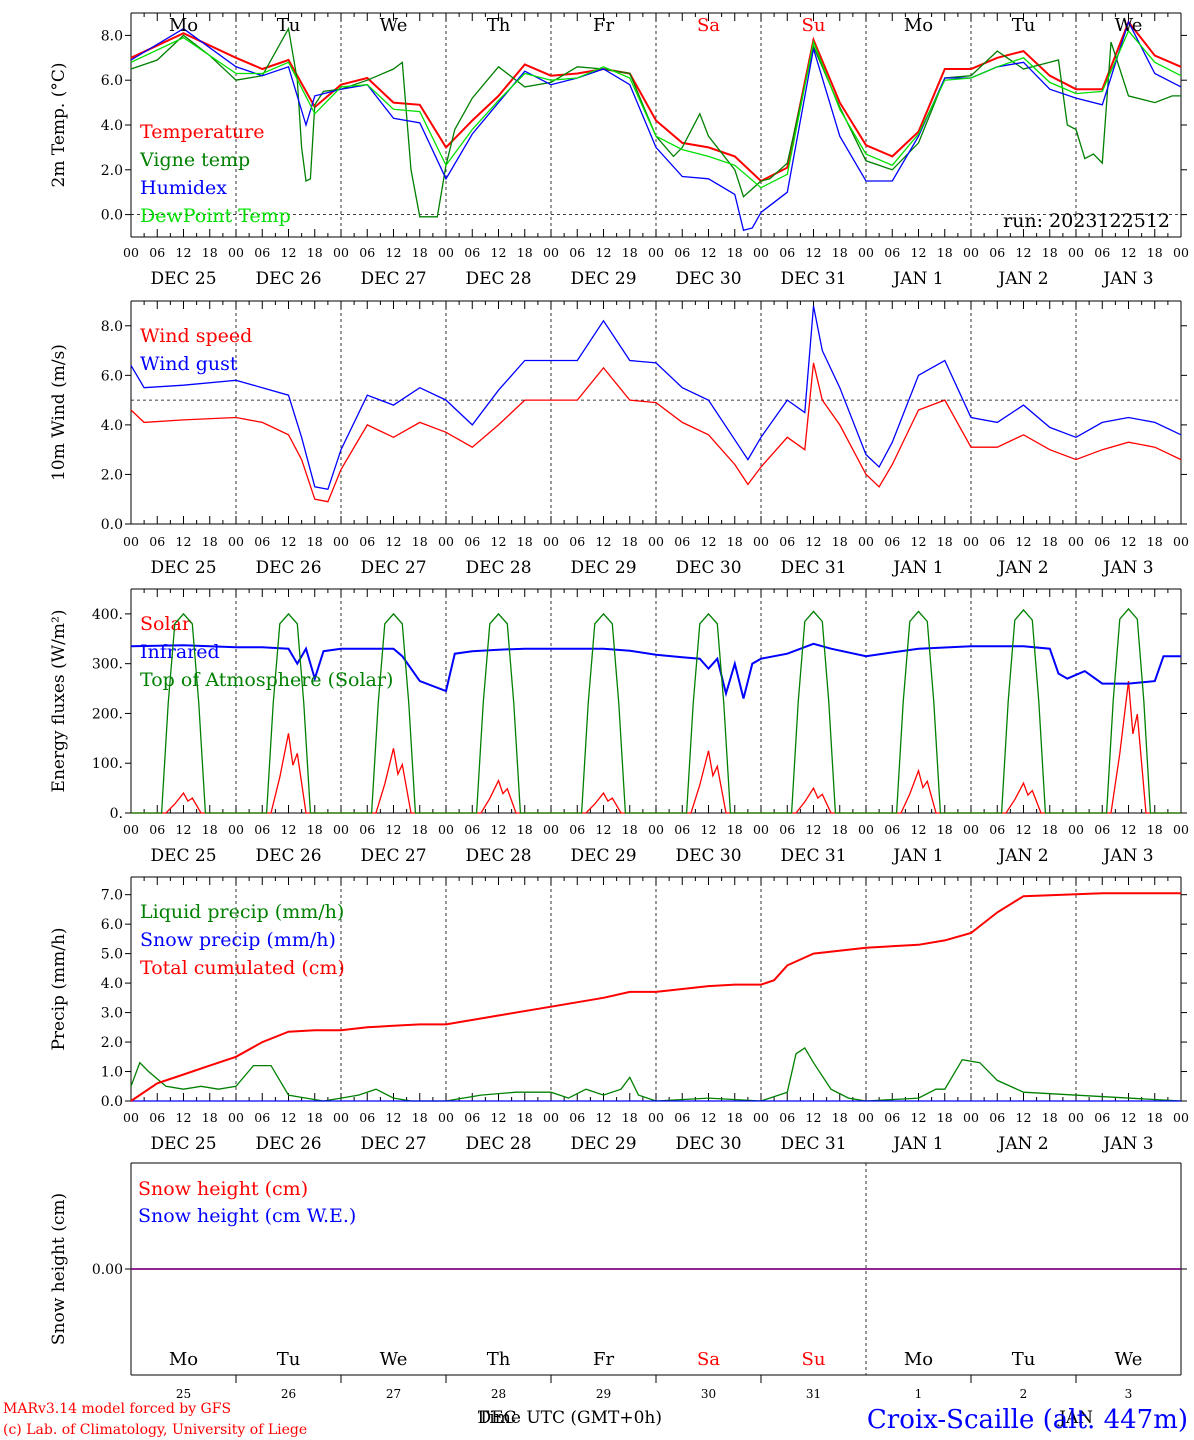 Image resolution: width=1194 pixels, height=1440 pixels. I want to click on date-label: DEC 25, so click(183, 568).